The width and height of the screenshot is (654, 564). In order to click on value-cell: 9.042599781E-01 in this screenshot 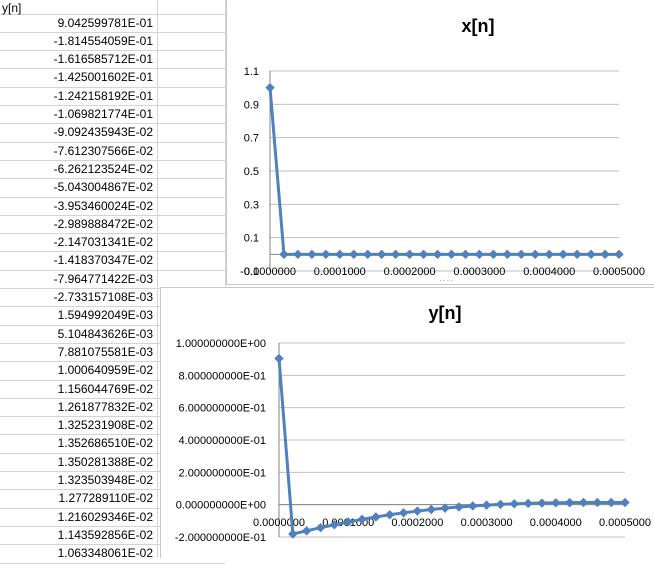, I will do `click(105, 22)`.